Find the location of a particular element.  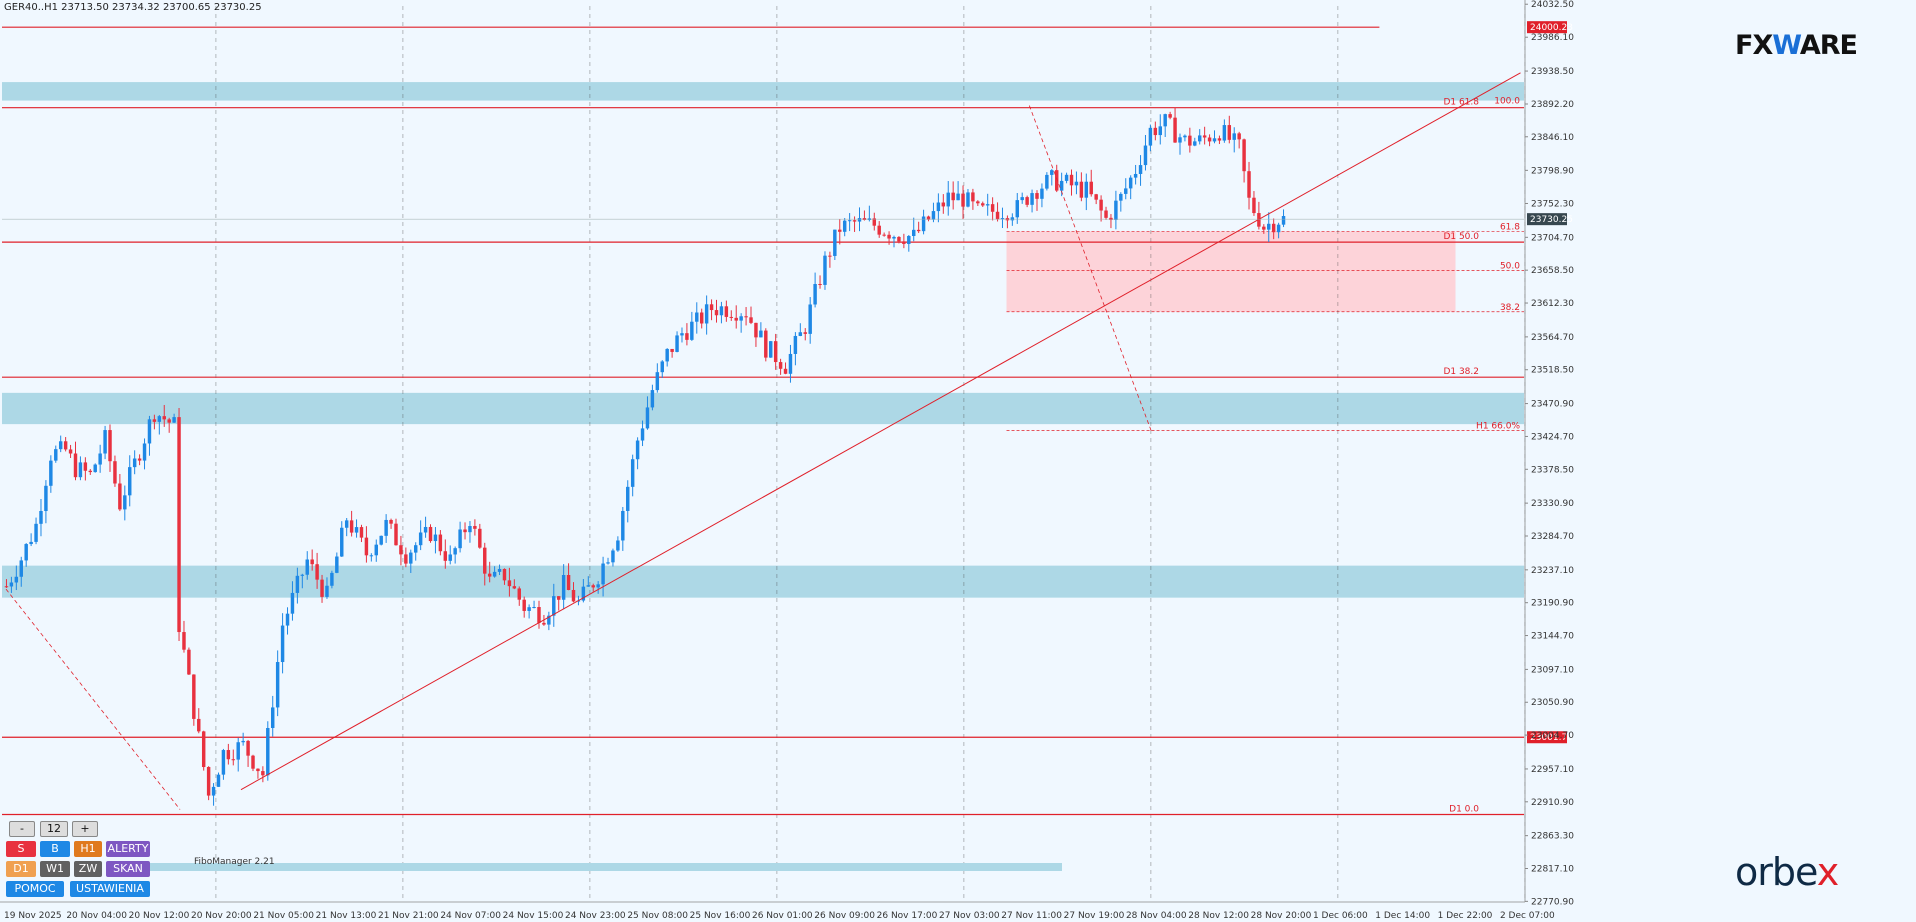

w1-button: W1 is located at coordinates (55, 869).